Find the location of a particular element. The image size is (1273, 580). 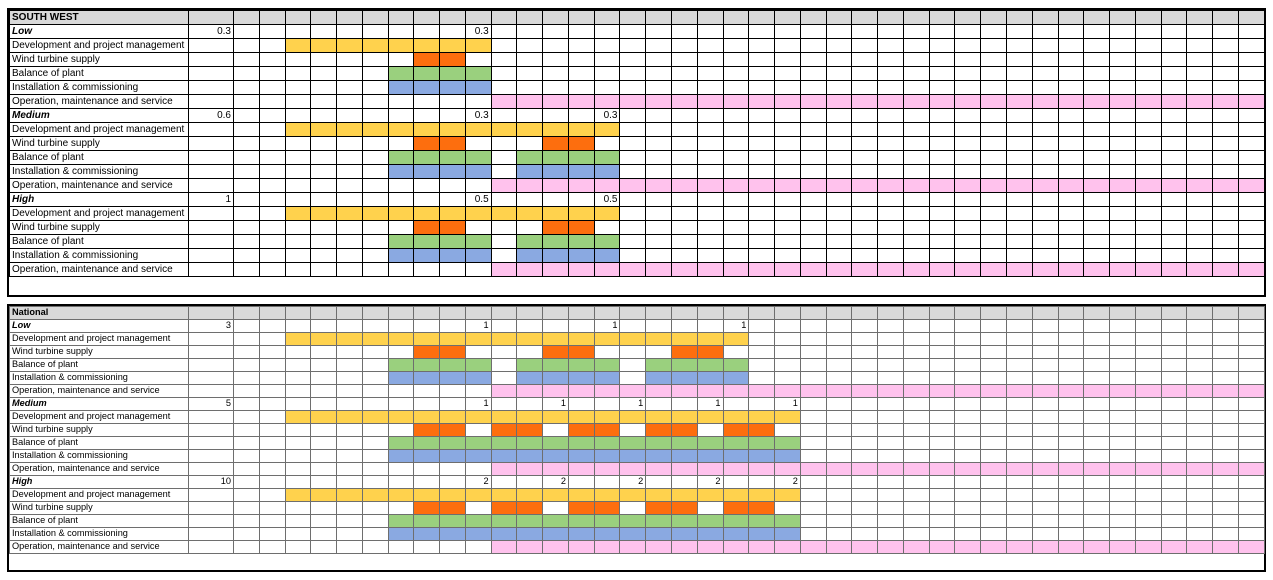

scenario-total: 0.3 is located at coordinates (211, 31).